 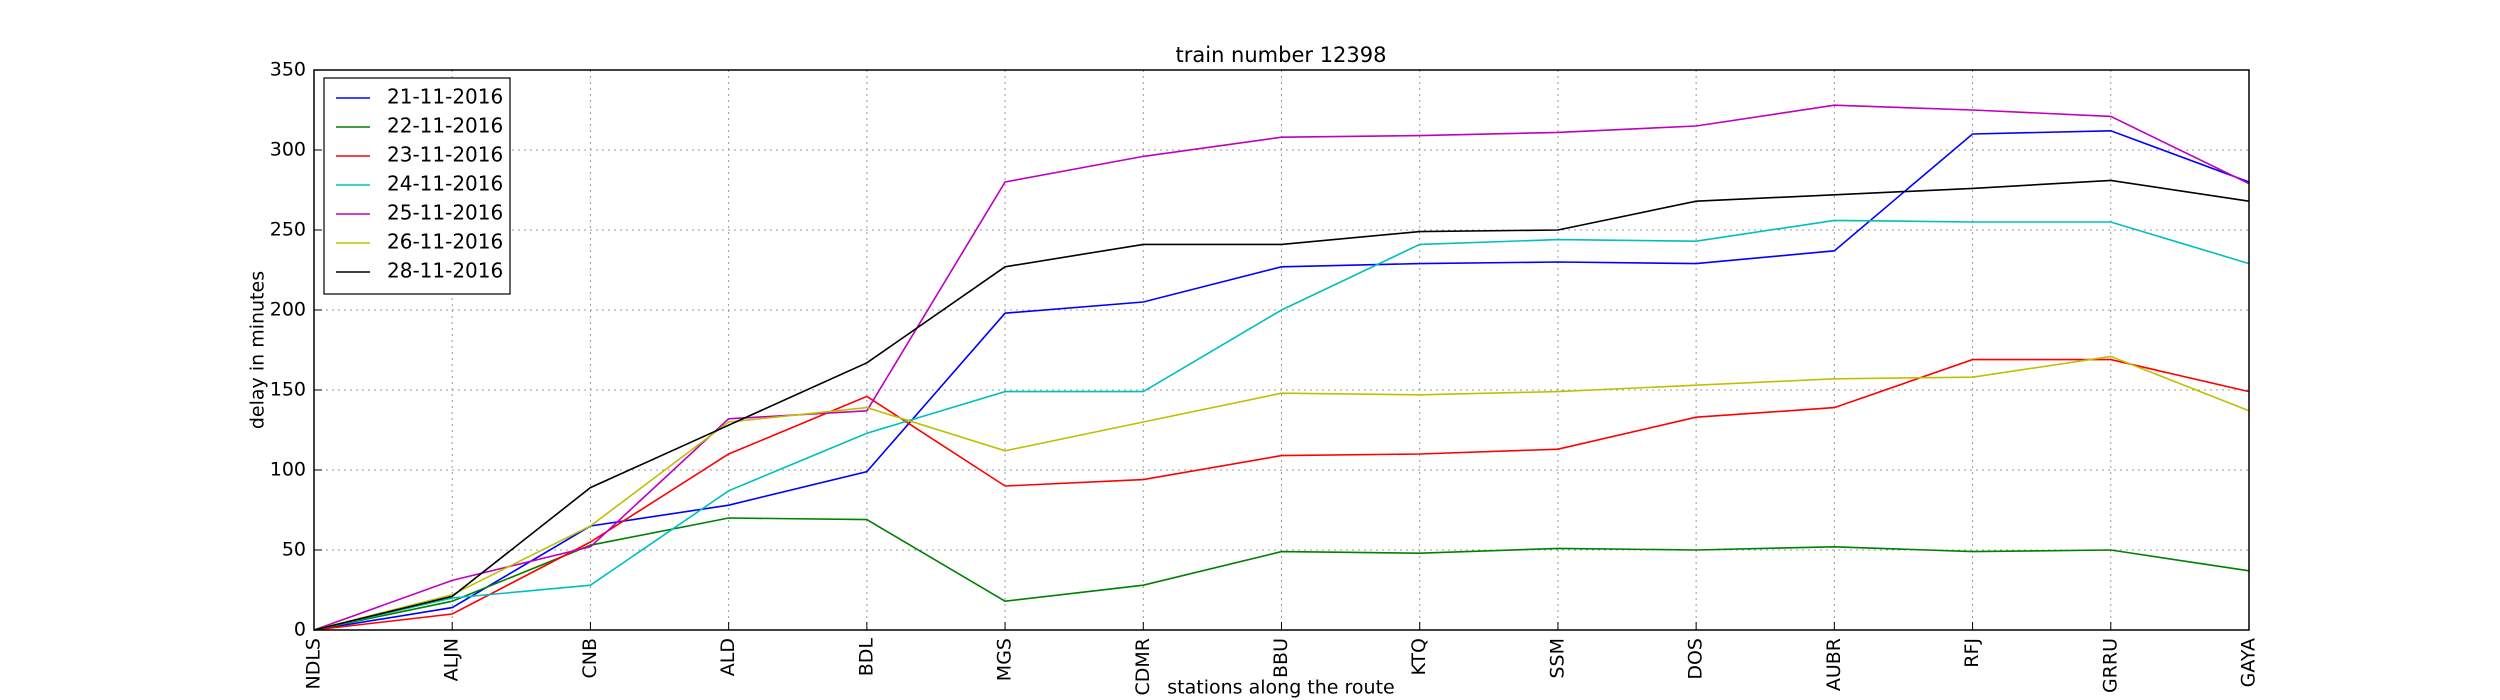 What do you see at coordinates (294, 550) in the screenshot?
I see `y-tick-label: 50` at bounding box center [294, 550].